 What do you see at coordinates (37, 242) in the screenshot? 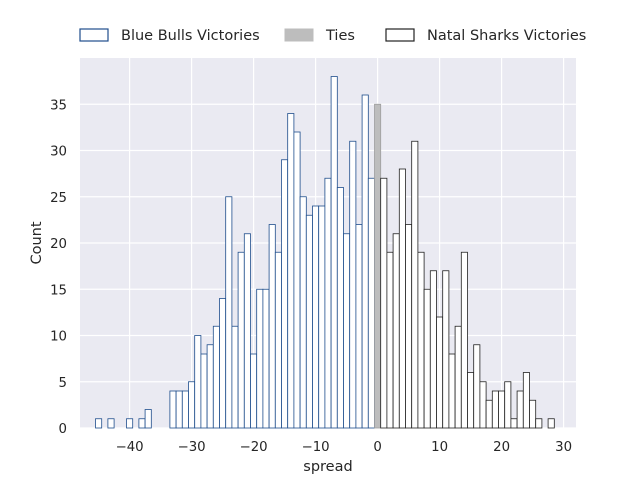
I see `y-axis-label: Count` at bounding box center [37, 242].